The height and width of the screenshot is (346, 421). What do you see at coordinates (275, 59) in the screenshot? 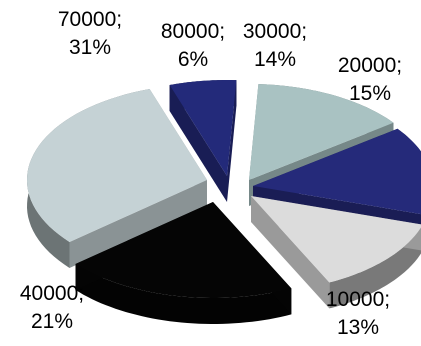
I see `data-label-30000-percent: 14%` at bounding box center [275, 59].